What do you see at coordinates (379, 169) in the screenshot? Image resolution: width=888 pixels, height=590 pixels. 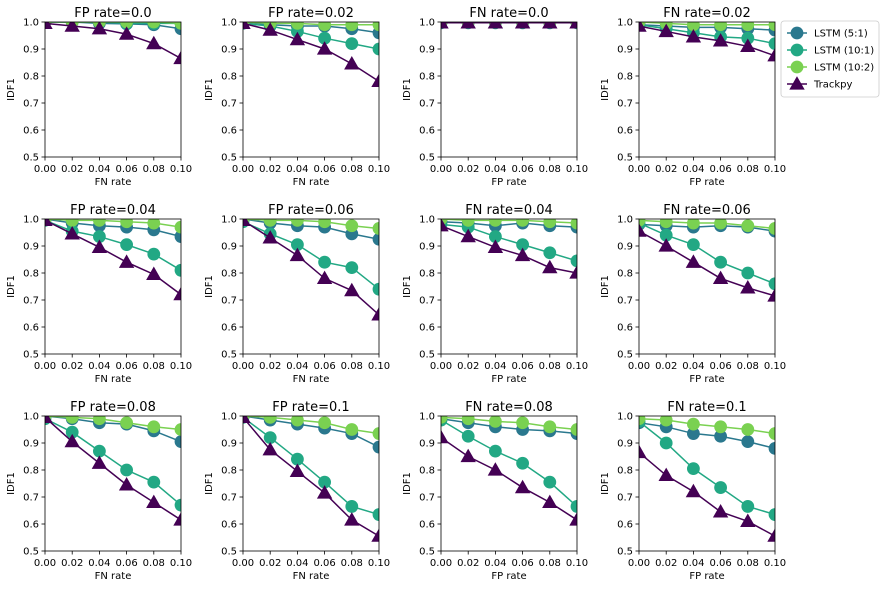 I see `x-tick-label: 0.10` at bounding box center [379, 169].